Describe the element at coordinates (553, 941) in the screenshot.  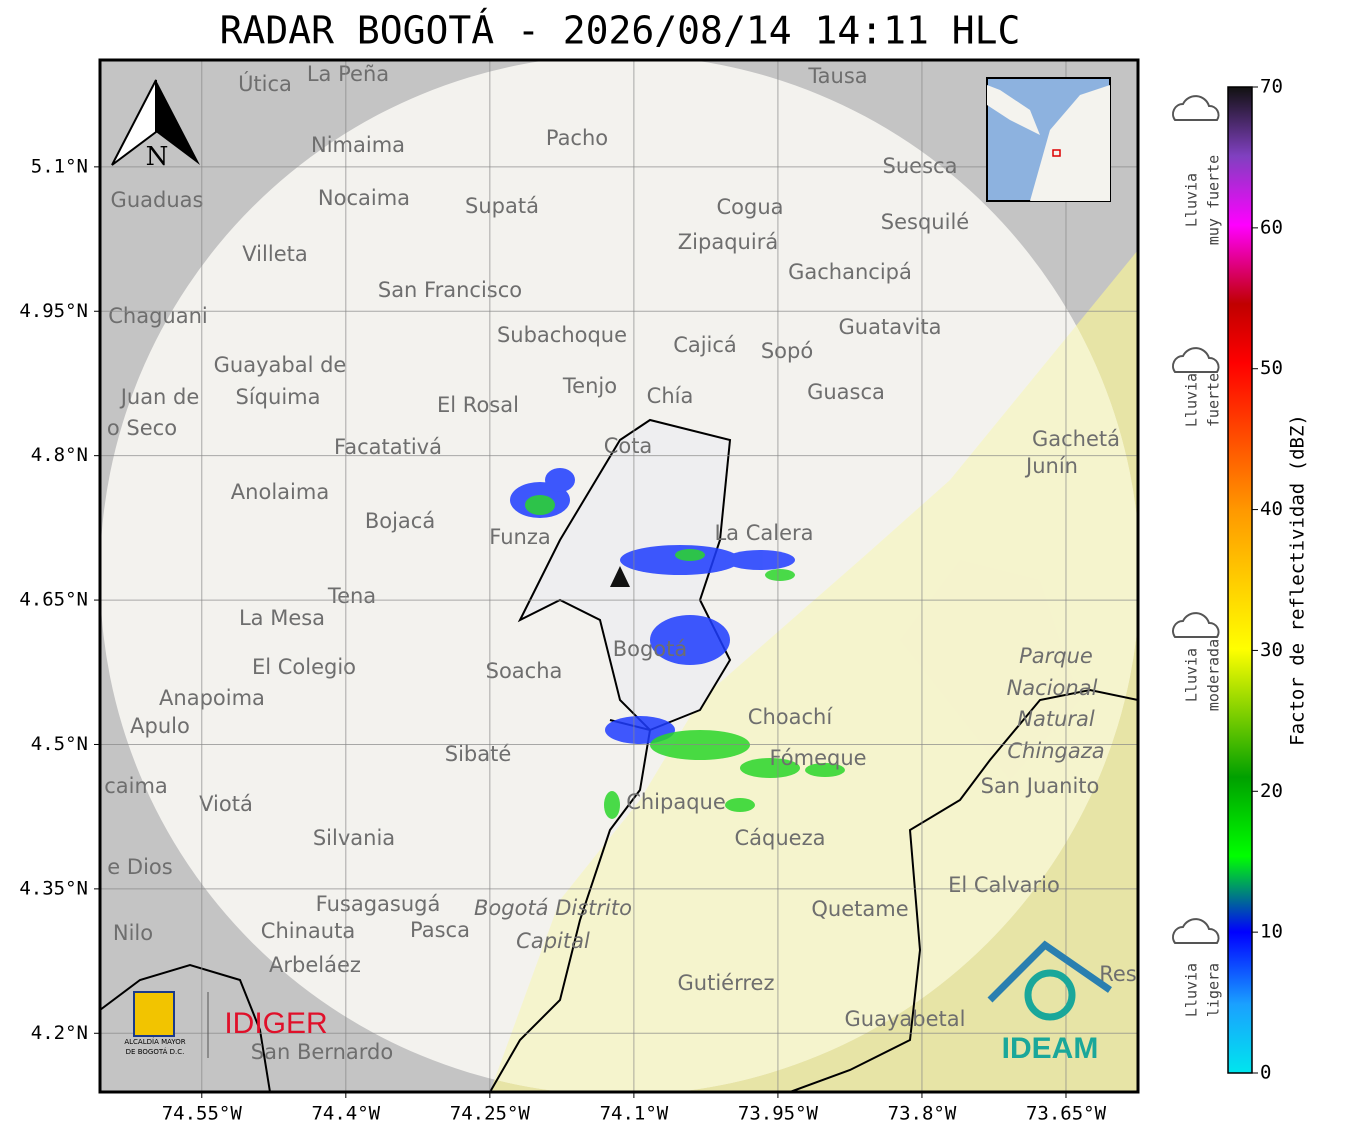
I see `place-label: Capital` at that location.